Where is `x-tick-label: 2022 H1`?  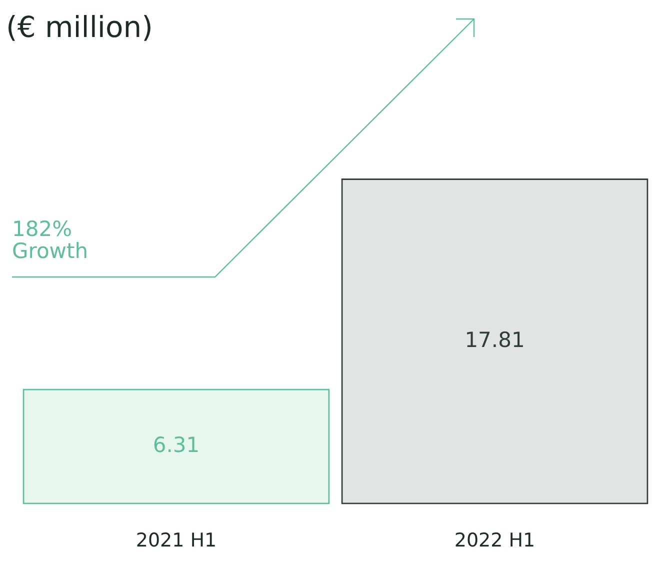 x-tick-label: 2022 H1 is located at coordinates (495, 541).